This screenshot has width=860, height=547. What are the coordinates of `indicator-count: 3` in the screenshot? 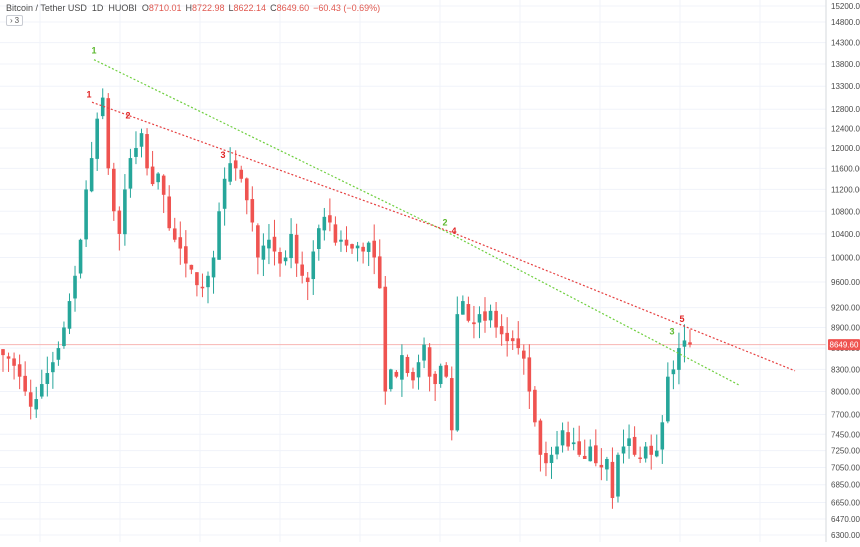 It's located at (17, 20).